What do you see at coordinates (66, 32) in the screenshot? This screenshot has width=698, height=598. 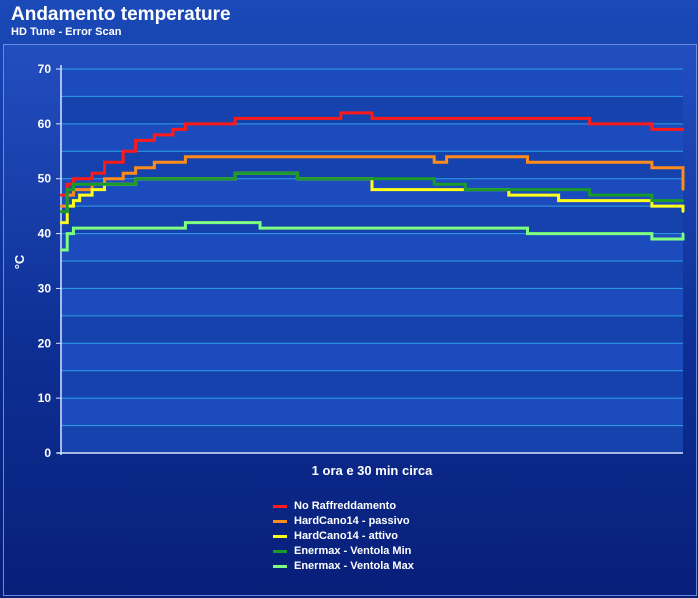 I see `chart-subtitle: HD Tune - Error Scan` at bounding box center [66, 32].